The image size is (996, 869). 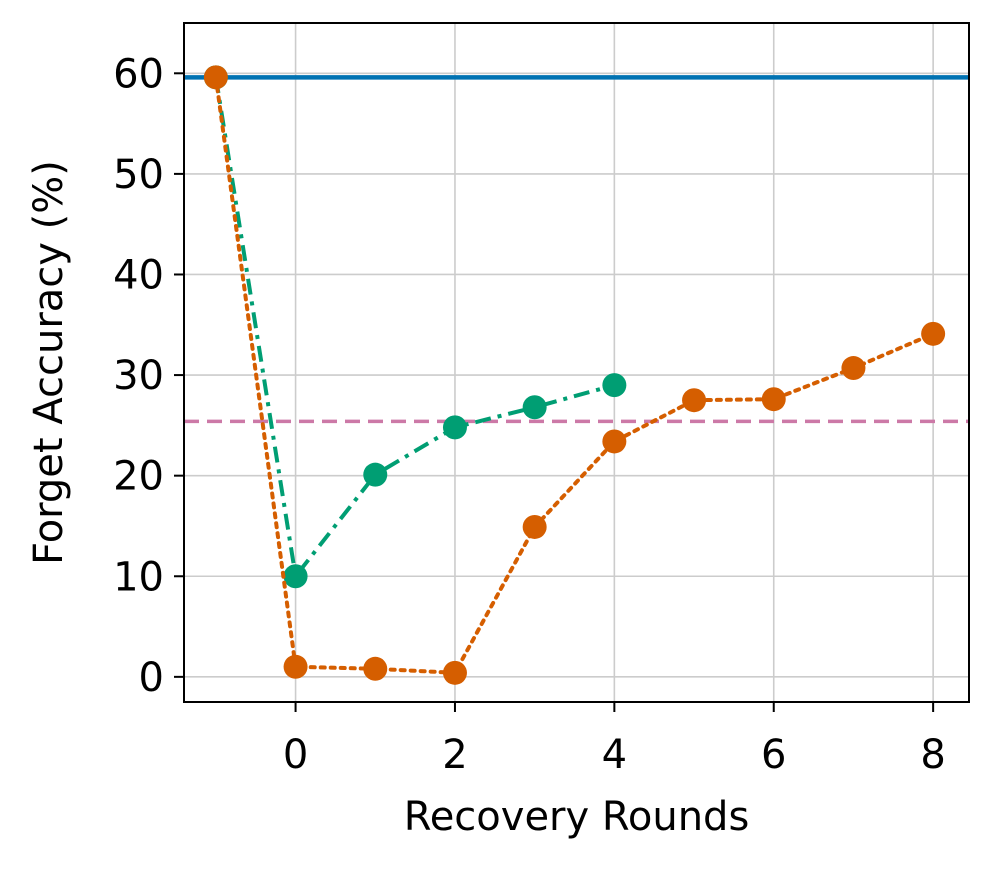 I want to click on x-tick-label: 6, so click(x=773, y=755).